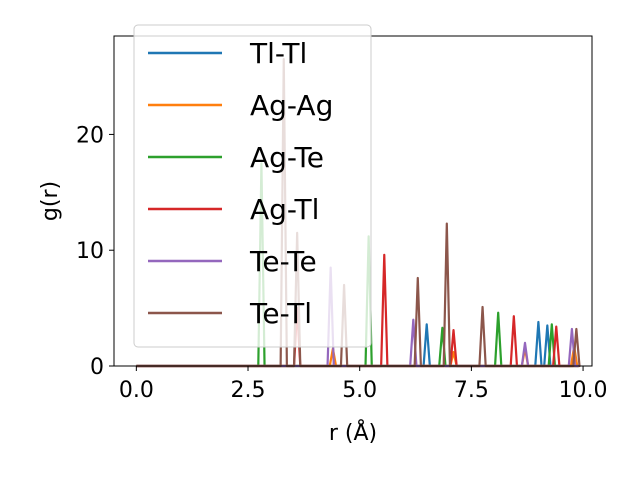  I want to click on legend-label-te-te: Te-Te, so click(283, 261).